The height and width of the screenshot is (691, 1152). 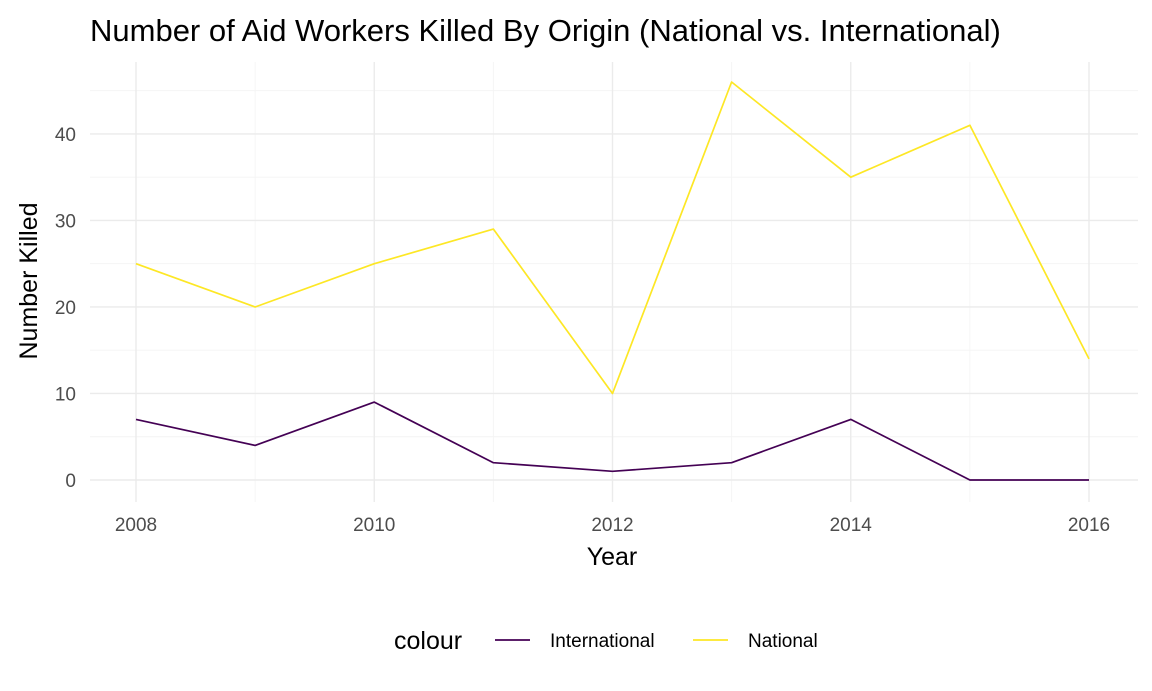 I want to click on y-tick-label: 40, so click(x=65, y=135).